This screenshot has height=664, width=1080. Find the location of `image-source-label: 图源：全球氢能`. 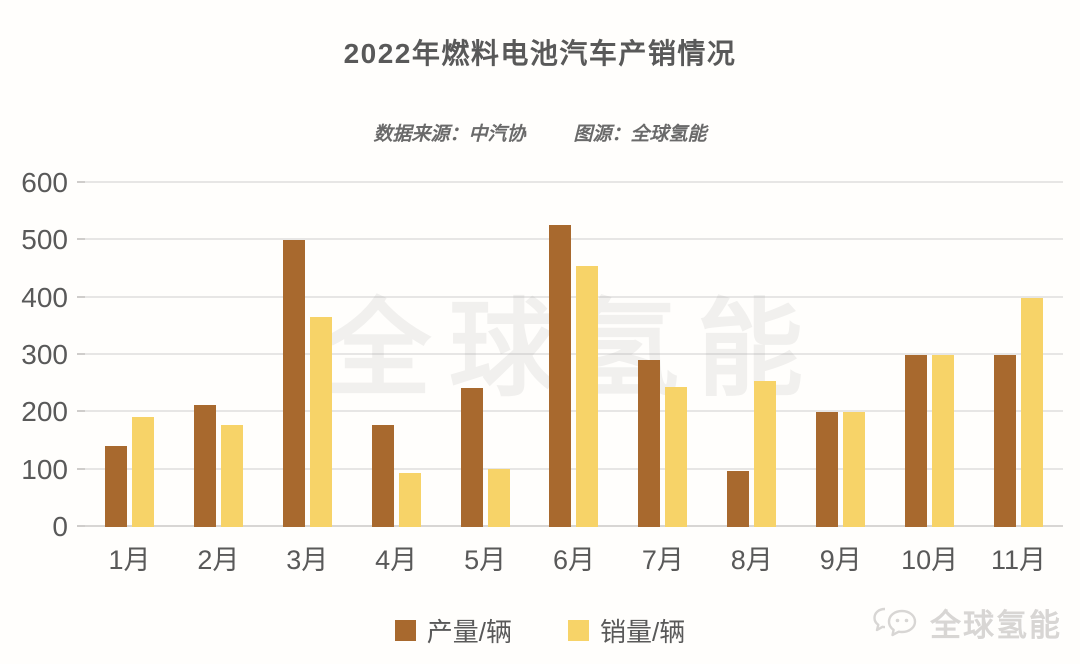

image-source-label: 图源：全球氢能 is located at coordinates (640, 134).